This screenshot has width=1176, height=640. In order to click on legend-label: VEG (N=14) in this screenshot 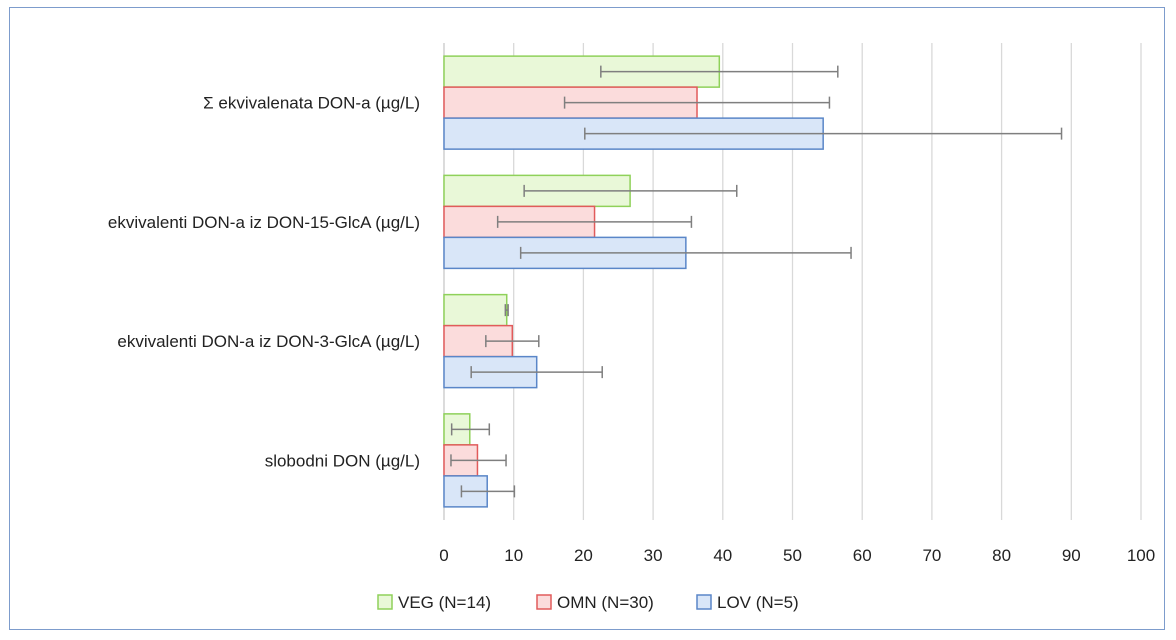, I will do `click(444, 602)`.